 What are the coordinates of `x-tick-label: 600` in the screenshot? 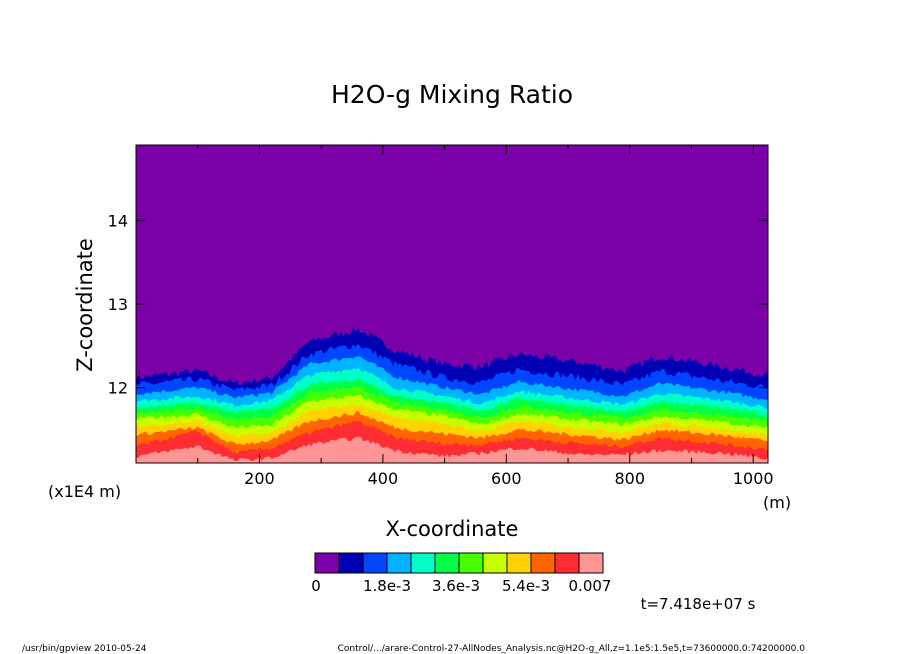 It's located at (506, 478).